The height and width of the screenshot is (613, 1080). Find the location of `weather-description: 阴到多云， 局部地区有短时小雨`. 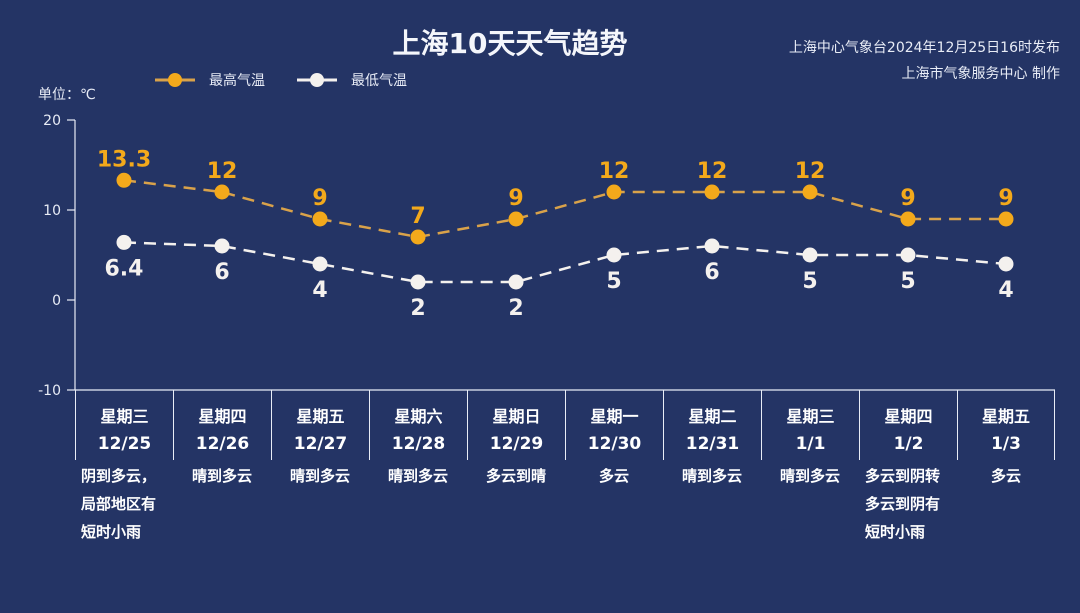

weather-description: 阴到多云， 局部地区有短时小雨 is located at coordinates (124, 504).